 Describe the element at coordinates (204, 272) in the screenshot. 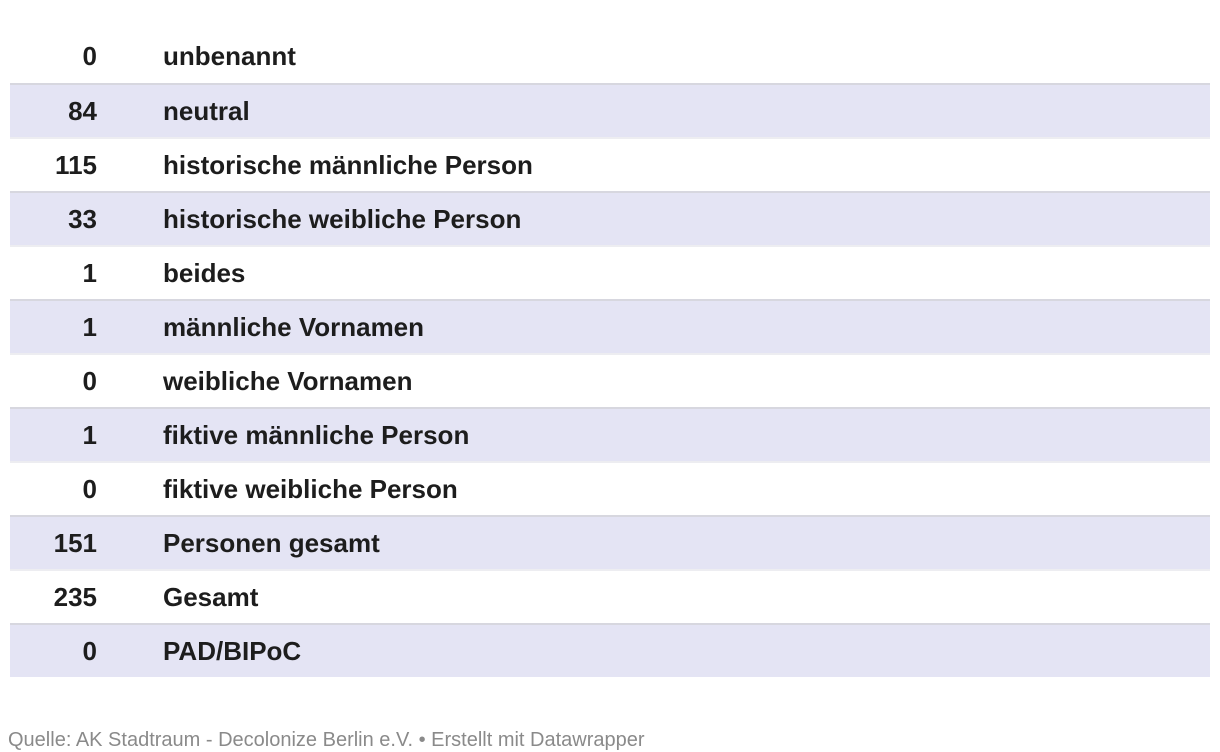

I see `label-cell: beides` at that location.